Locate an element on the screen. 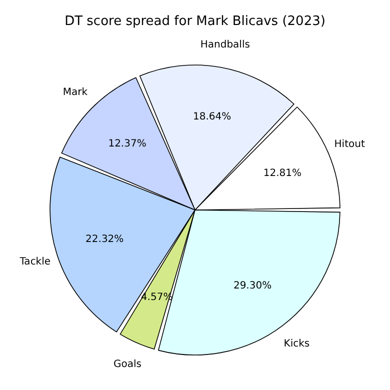  slice-label: Kicks is located at coordinates (297, 344).